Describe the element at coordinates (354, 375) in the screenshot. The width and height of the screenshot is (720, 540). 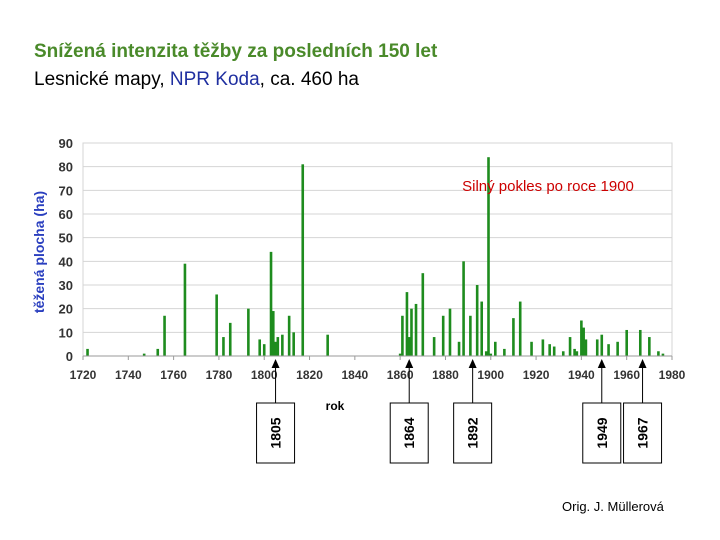
I see `x-tick-label: 1840` at that location.